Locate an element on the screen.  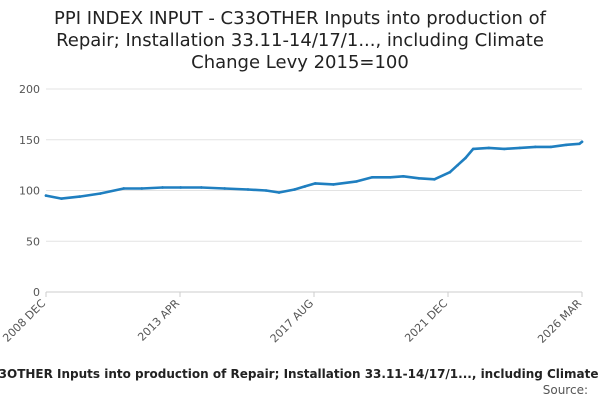
x-tick-label: 2017 AUG is located at coordinates (292, 321).